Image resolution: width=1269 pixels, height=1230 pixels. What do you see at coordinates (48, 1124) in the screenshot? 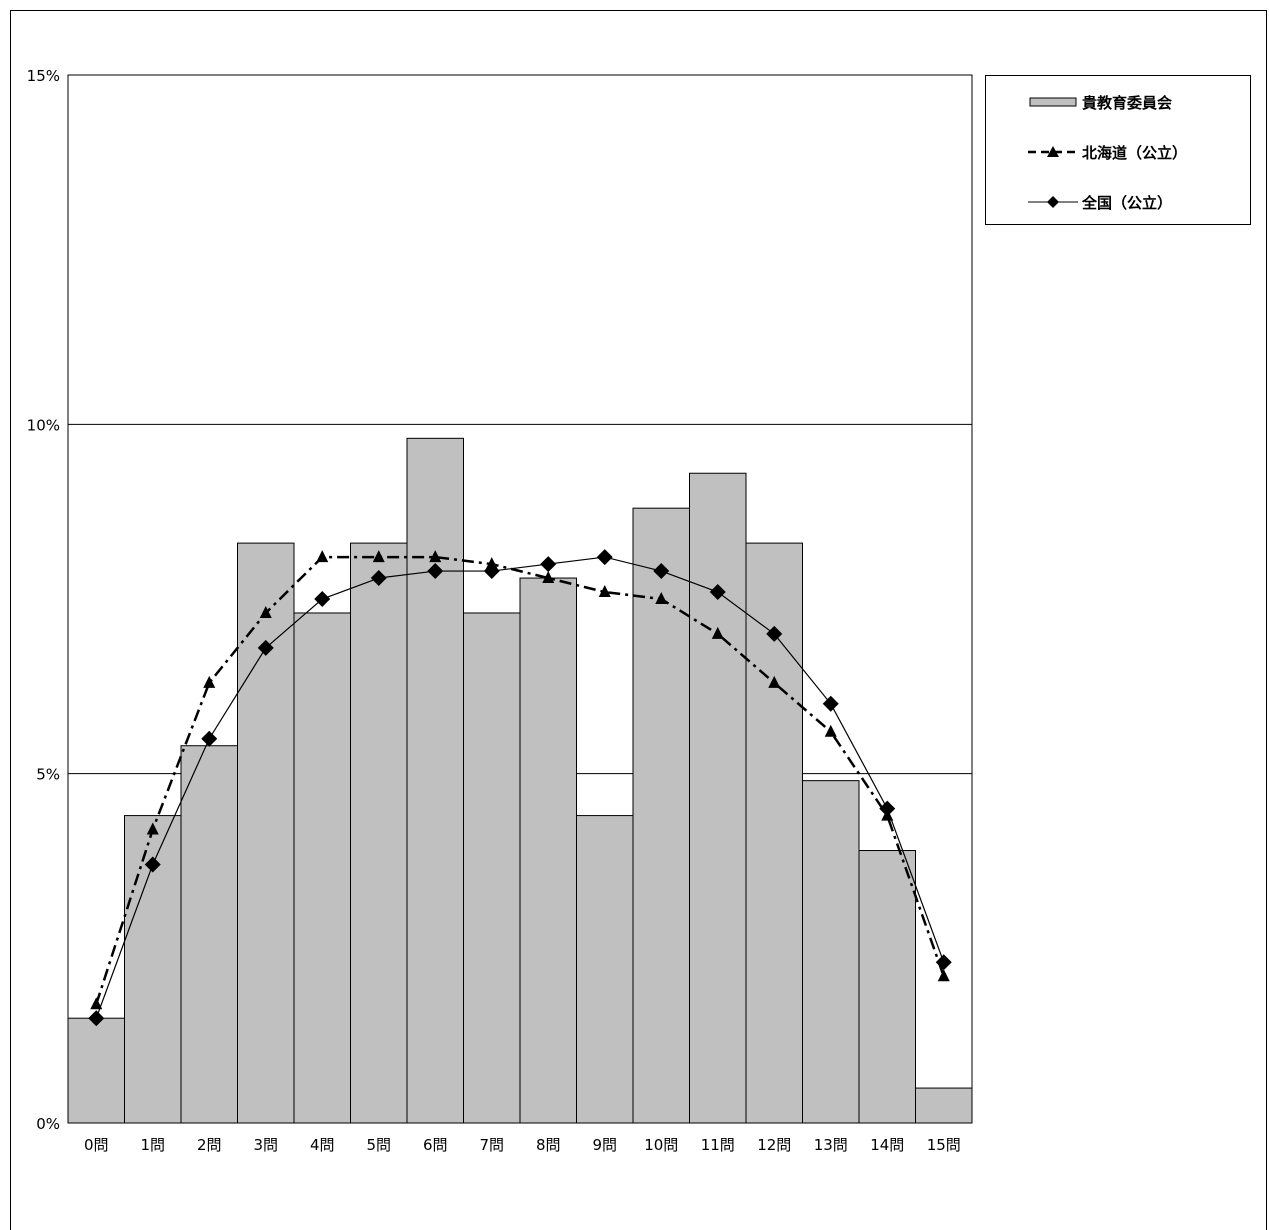
I see `y-tick-label: 0%` at bounding box center [48, 1124].